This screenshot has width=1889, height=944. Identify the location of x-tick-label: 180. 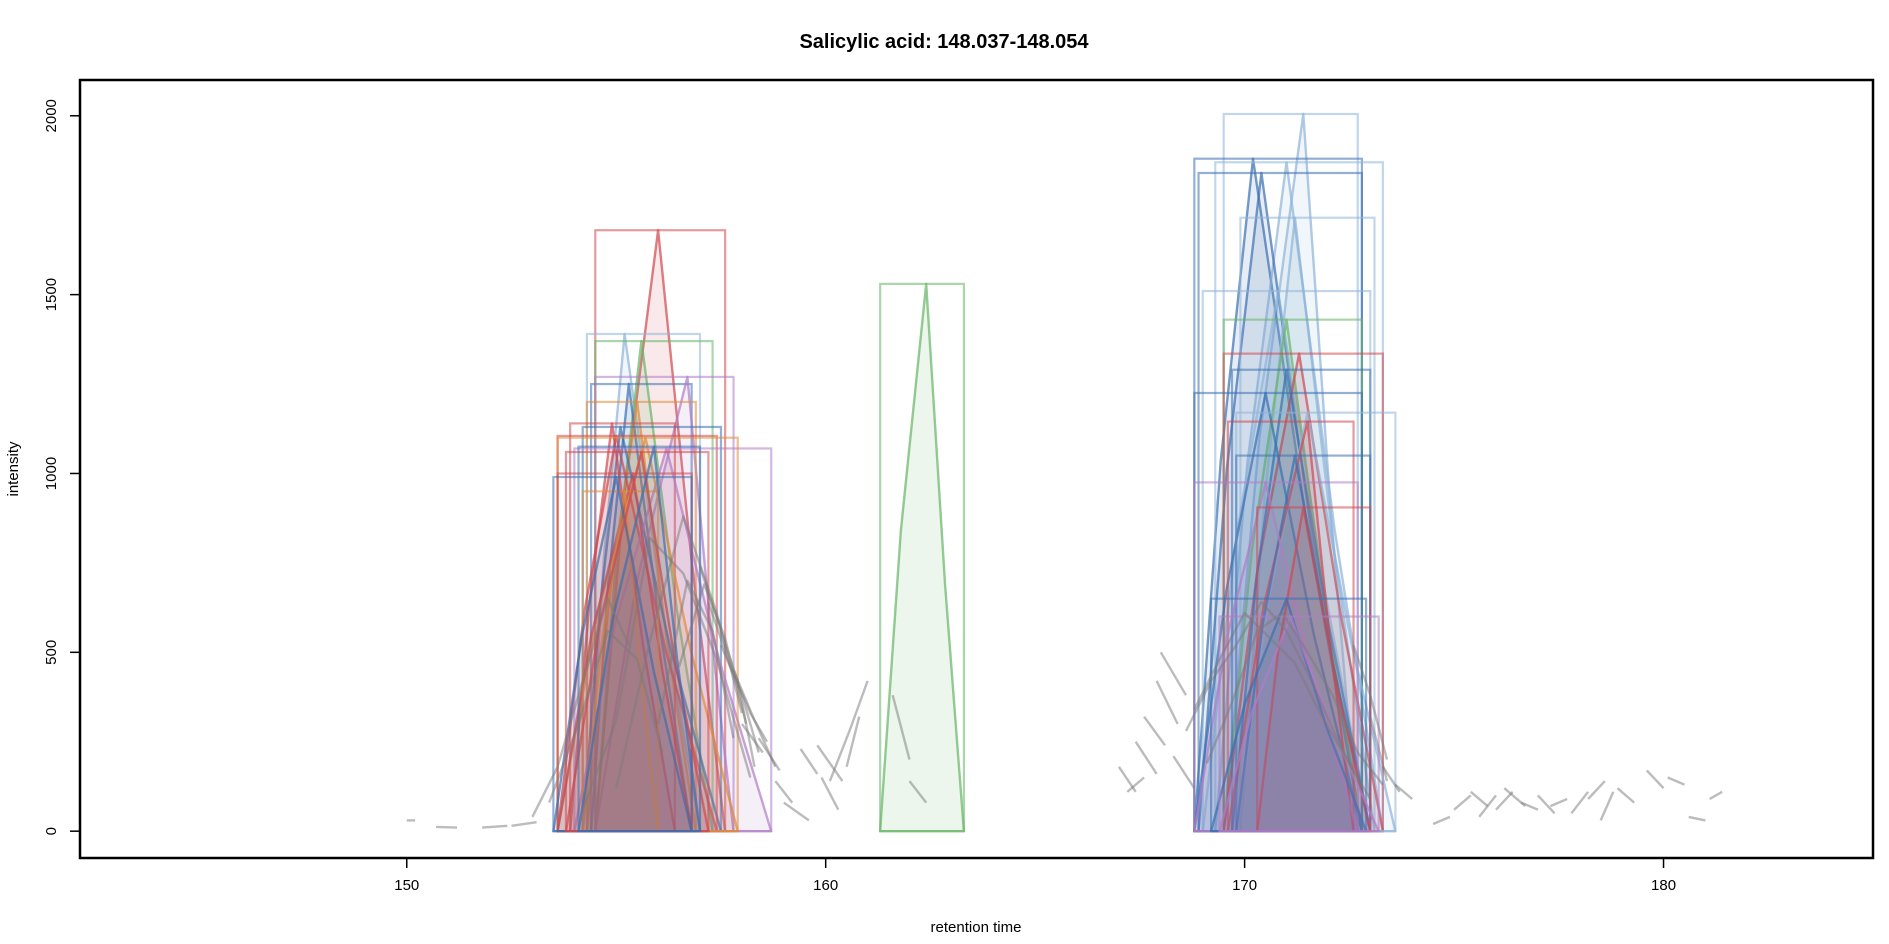
(1663, 885).